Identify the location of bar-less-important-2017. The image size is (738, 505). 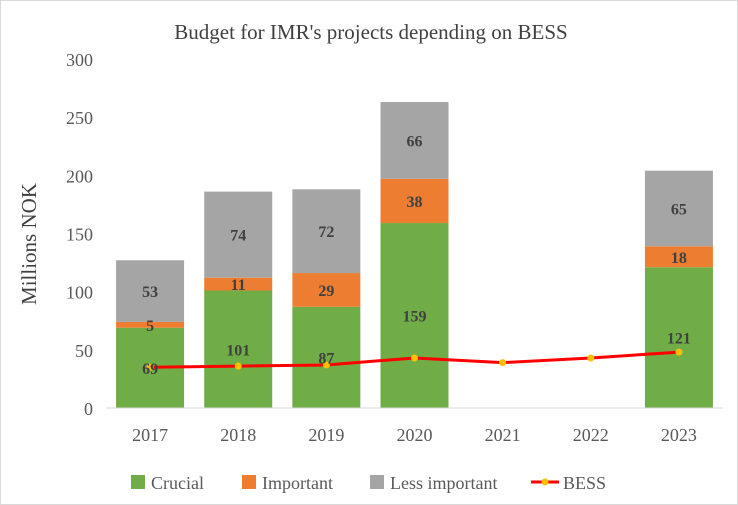
(150, 291).